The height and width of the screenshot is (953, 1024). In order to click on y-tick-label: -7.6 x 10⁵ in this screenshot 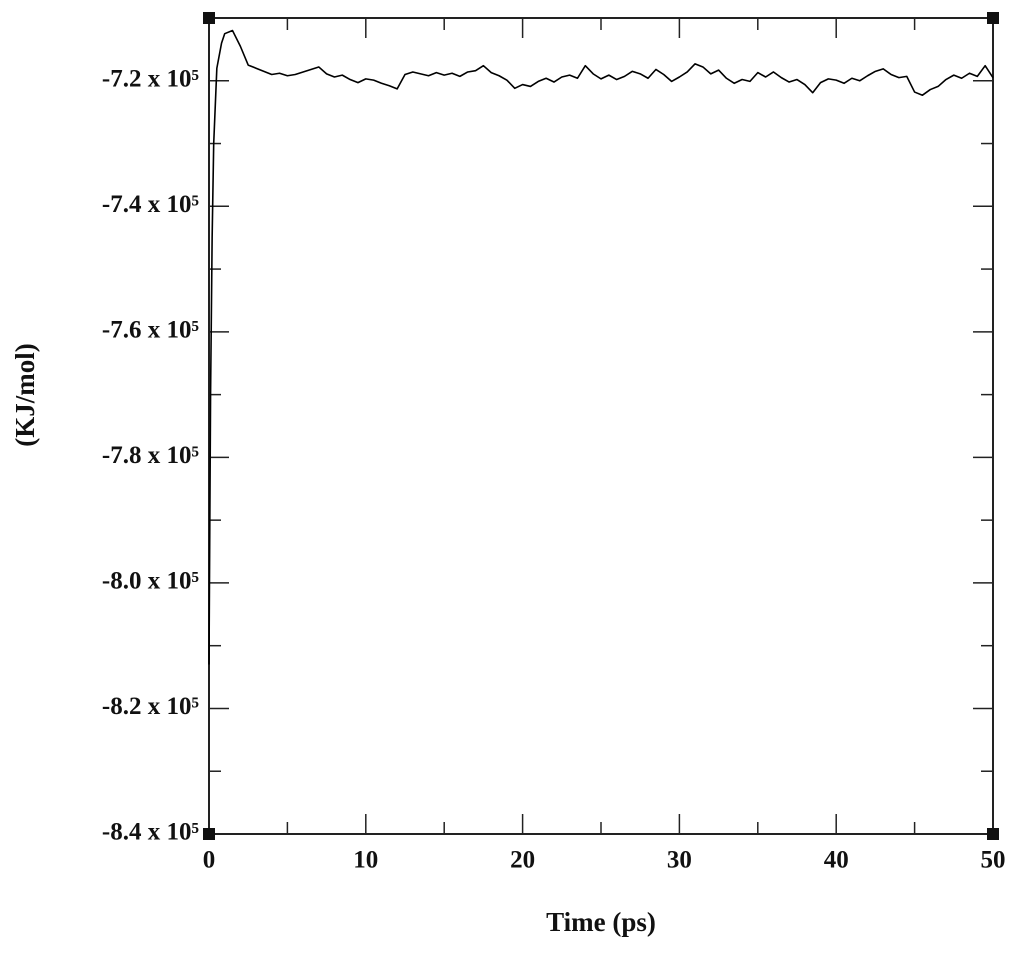, I will do `click(150, 330)`.